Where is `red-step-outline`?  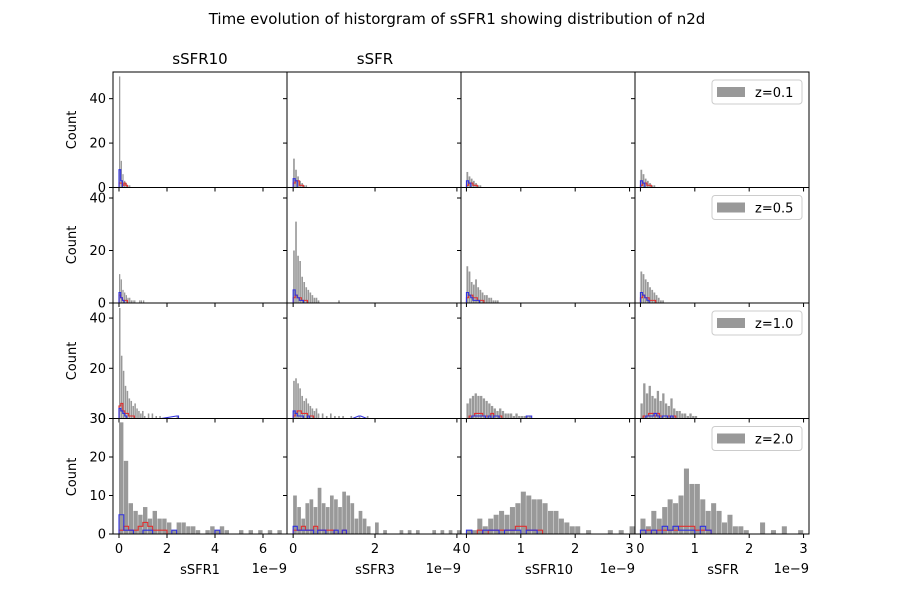
red-step-outline is located at coordinates (647, 185).